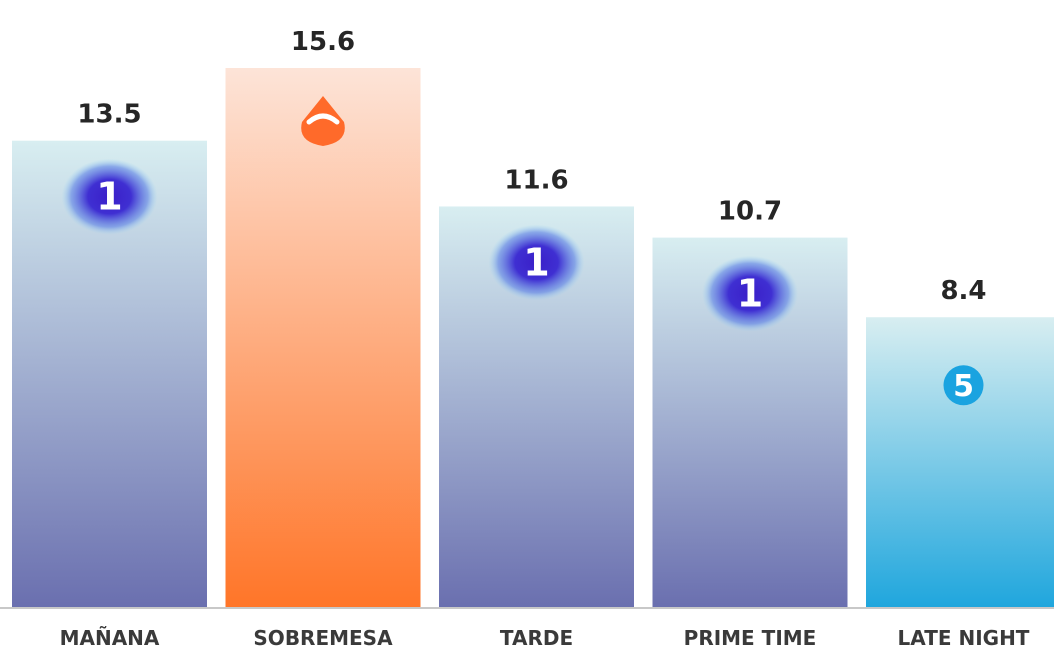 This screenshot has height=649, width=1054. Describe the element at coordinates (109, 115) in the screenshot. I see `value-label: 13.5` at that location.